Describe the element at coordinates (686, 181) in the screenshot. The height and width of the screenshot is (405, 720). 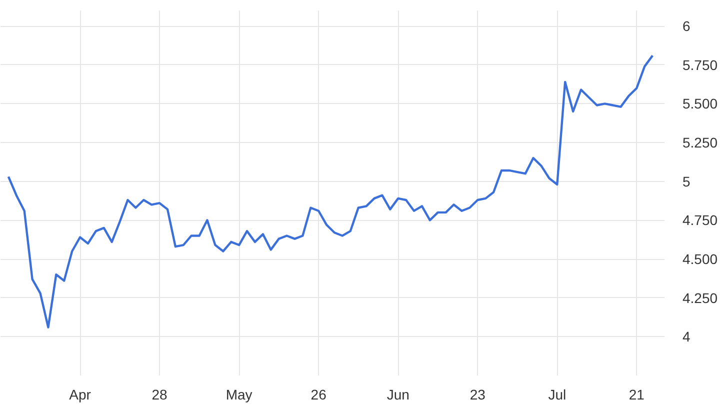
I see `y-tick-label: 5` at that location.